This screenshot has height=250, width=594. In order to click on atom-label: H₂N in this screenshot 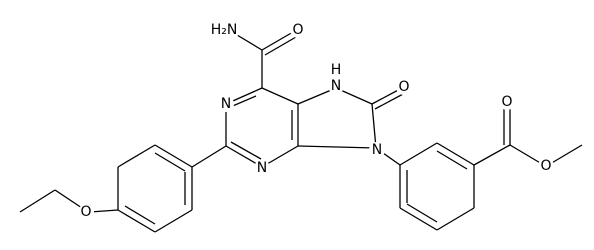, I will do `click(224, 30)`.